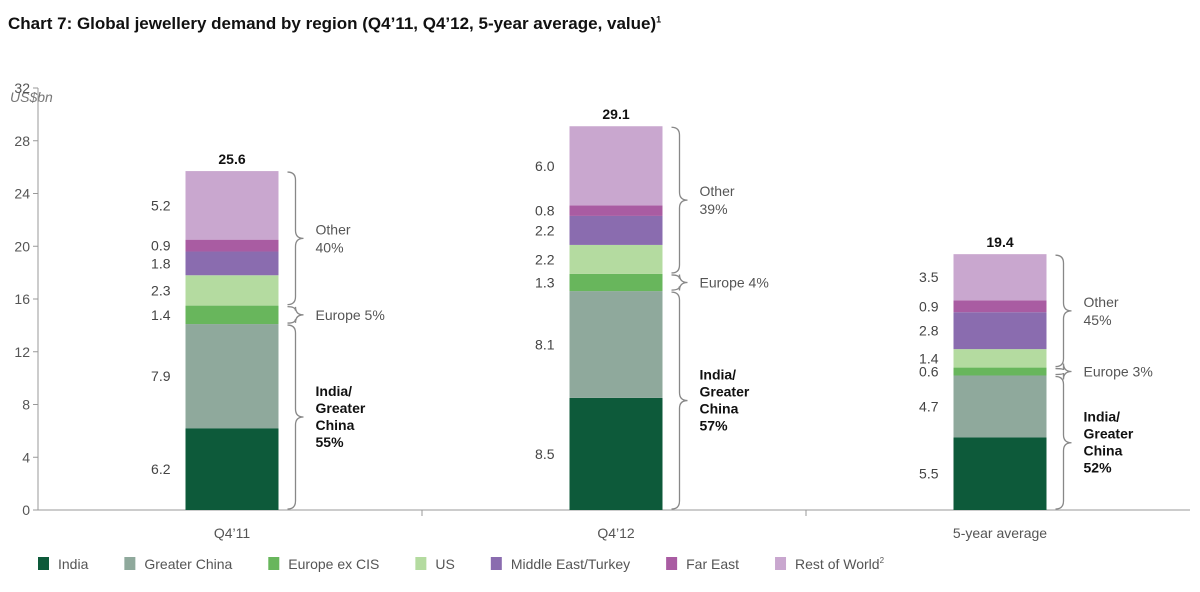 The height and width of the screenshot is (592, 1200). Describe the element at coordinates (231, 159) in the screenshot. I see `total-label: 25.6` at that location.